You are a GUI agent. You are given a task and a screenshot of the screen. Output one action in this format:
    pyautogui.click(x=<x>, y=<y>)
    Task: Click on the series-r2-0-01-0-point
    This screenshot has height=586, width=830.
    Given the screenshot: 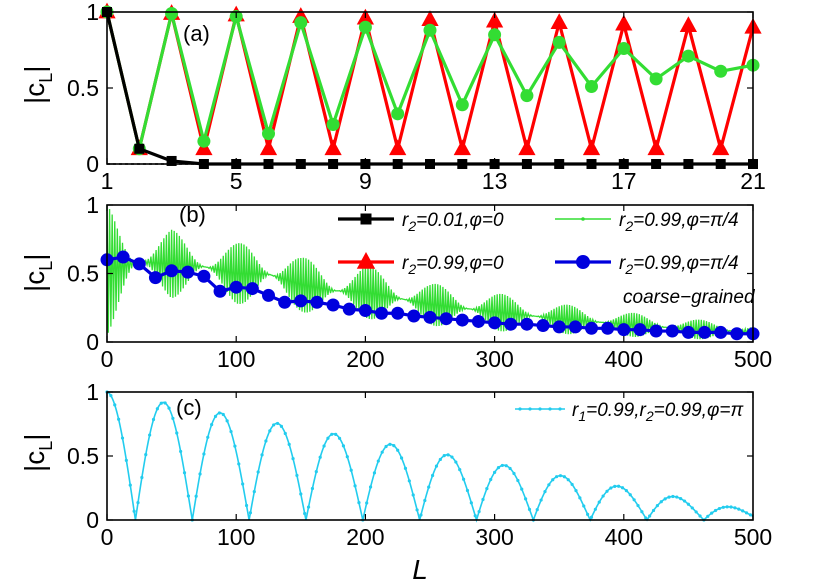 What is the action you would take?
    pyautogui.click(x=171, y=160)
    